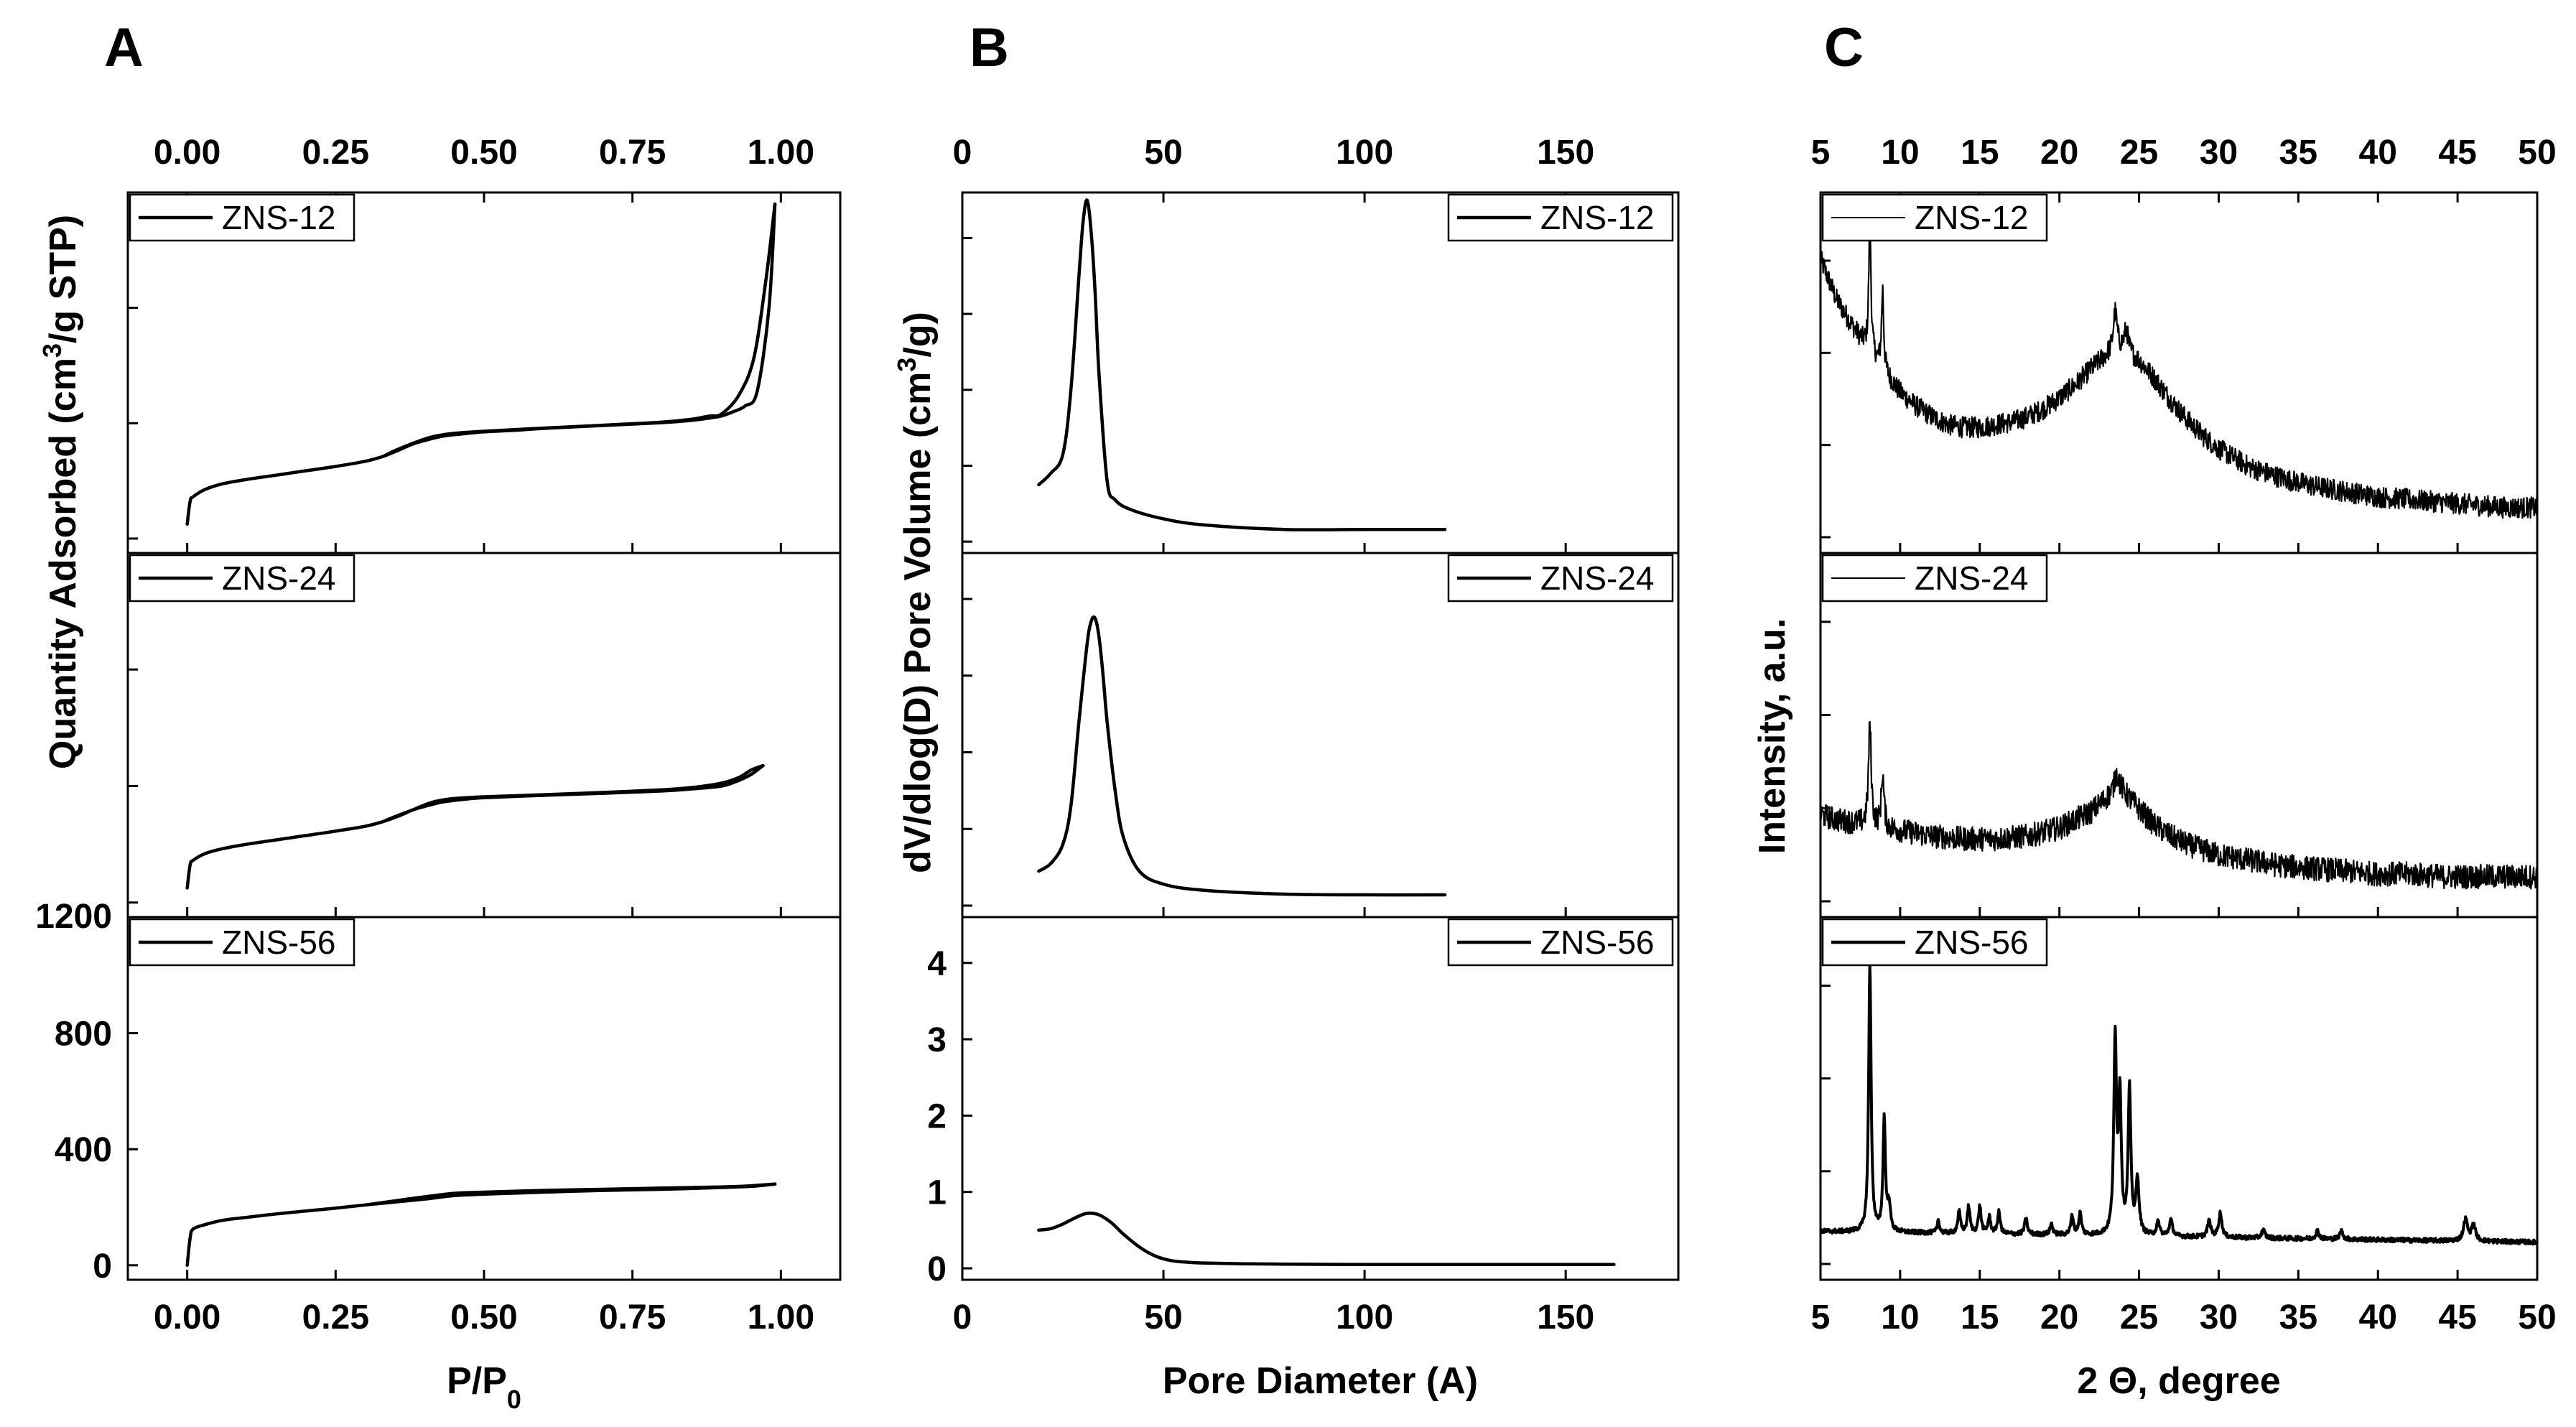 The height and width of the screenshot is (1427, 2576). I want to click on bottom-tick-label: 0.50, so click(483, 1317).